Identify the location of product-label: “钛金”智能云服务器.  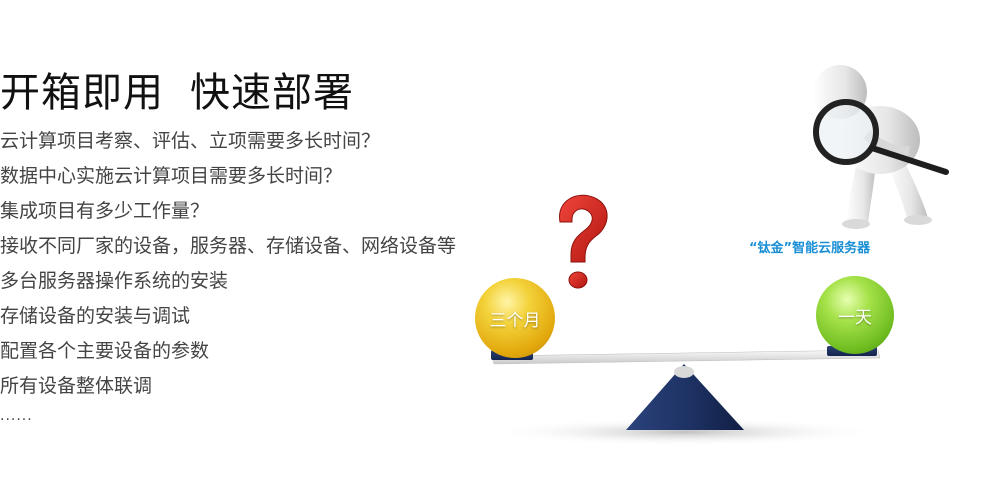
(810, 248).